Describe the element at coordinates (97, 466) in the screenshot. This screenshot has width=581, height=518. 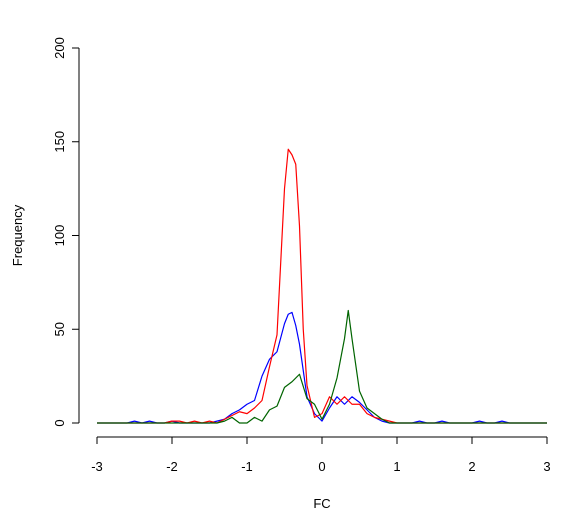
I see `x-tick-label: -3` at that location.